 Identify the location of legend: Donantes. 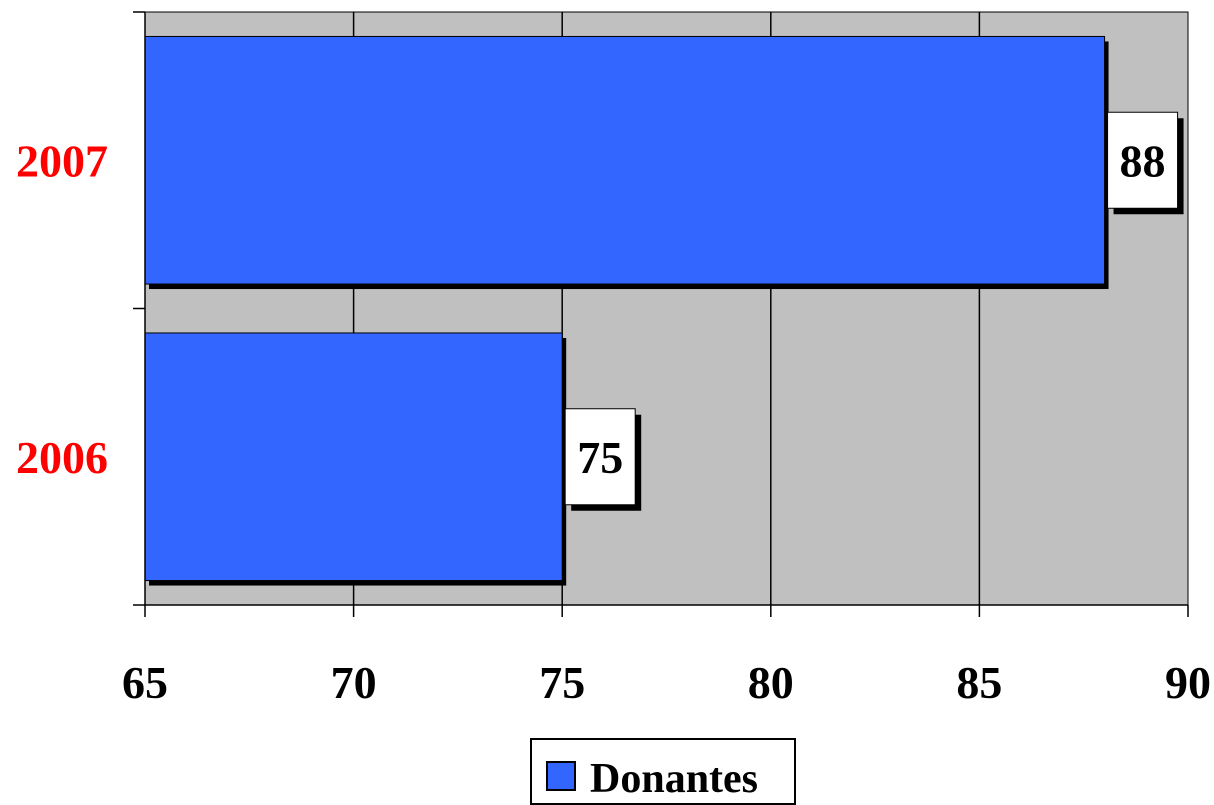
(663, 771).